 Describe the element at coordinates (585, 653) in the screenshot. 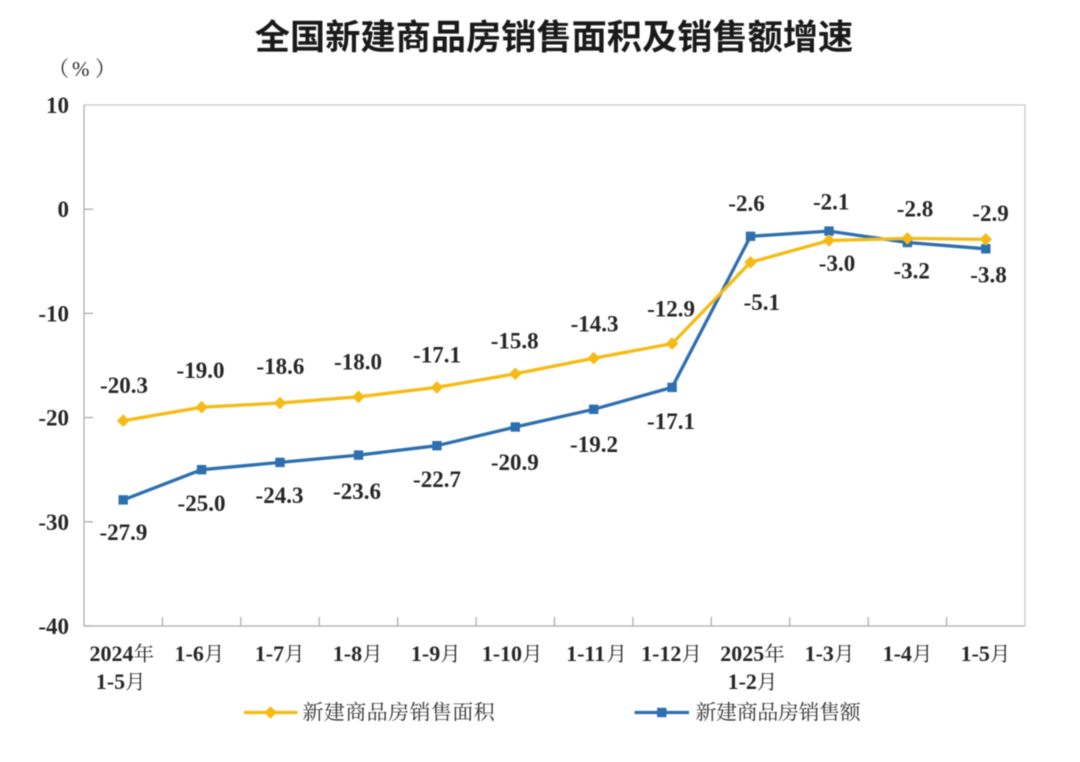

I see `svg-text: 1-11` at that location.